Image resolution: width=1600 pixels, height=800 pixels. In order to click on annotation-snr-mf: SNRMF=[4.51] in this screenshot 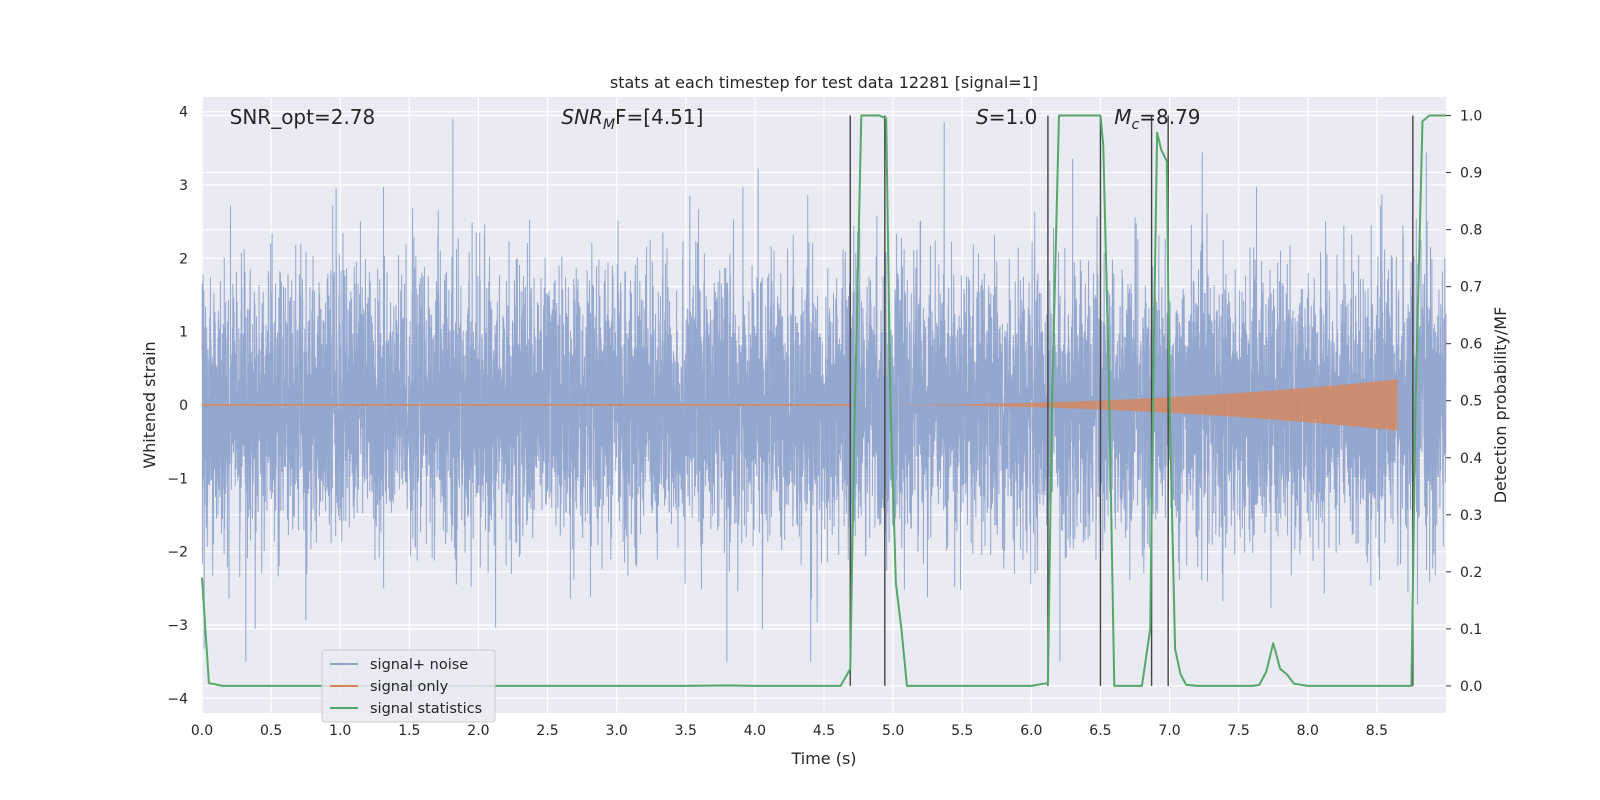, I will do `click(632, 119)`.